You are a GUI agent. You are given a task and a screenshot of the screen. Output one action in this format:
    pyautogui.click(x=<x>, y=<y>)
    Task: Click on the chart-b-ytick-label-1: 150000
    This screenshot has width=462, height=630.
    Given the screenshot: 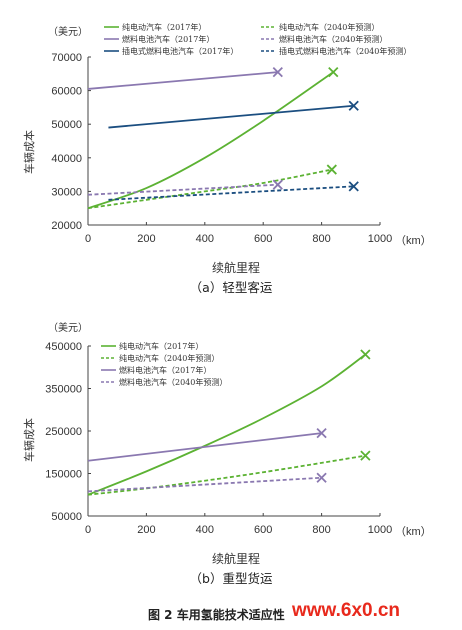 What is the action you would take?
    pyautogui.click(x=63, y=475)
    